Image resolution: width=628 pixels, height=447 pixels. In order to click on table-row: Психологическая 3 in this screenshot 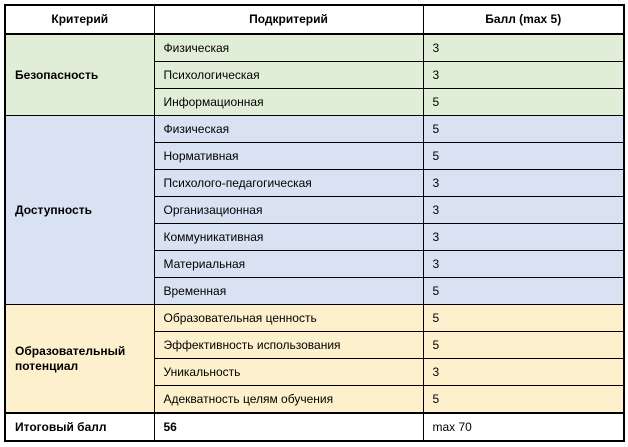, I will do `click(315, 75)`.